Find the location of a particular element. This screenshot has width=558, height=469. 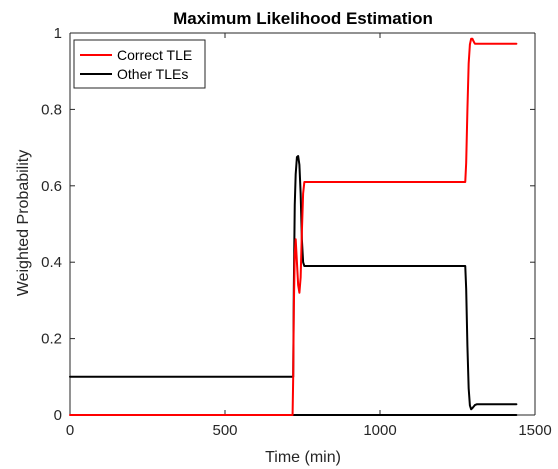

legend-label: Other TLEs is located at coordinates (152, 74).